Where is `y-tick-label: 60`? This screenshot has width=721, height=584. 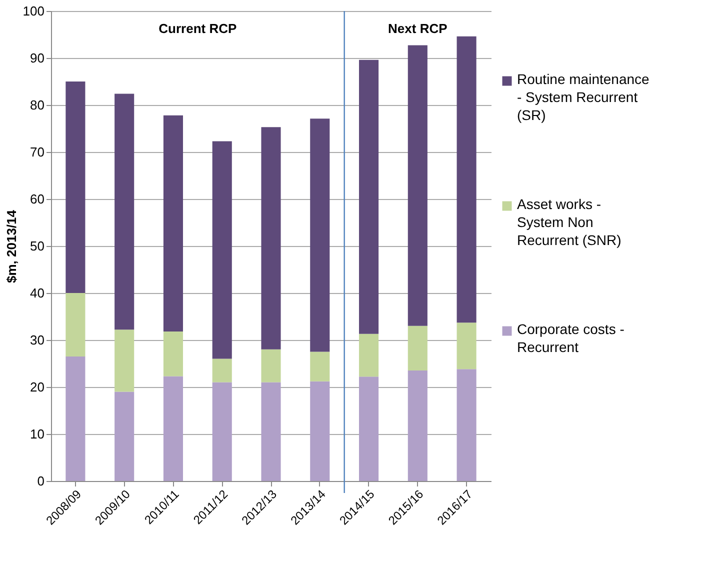 y-tick-label: 60 is located at coordinates (37, 199).